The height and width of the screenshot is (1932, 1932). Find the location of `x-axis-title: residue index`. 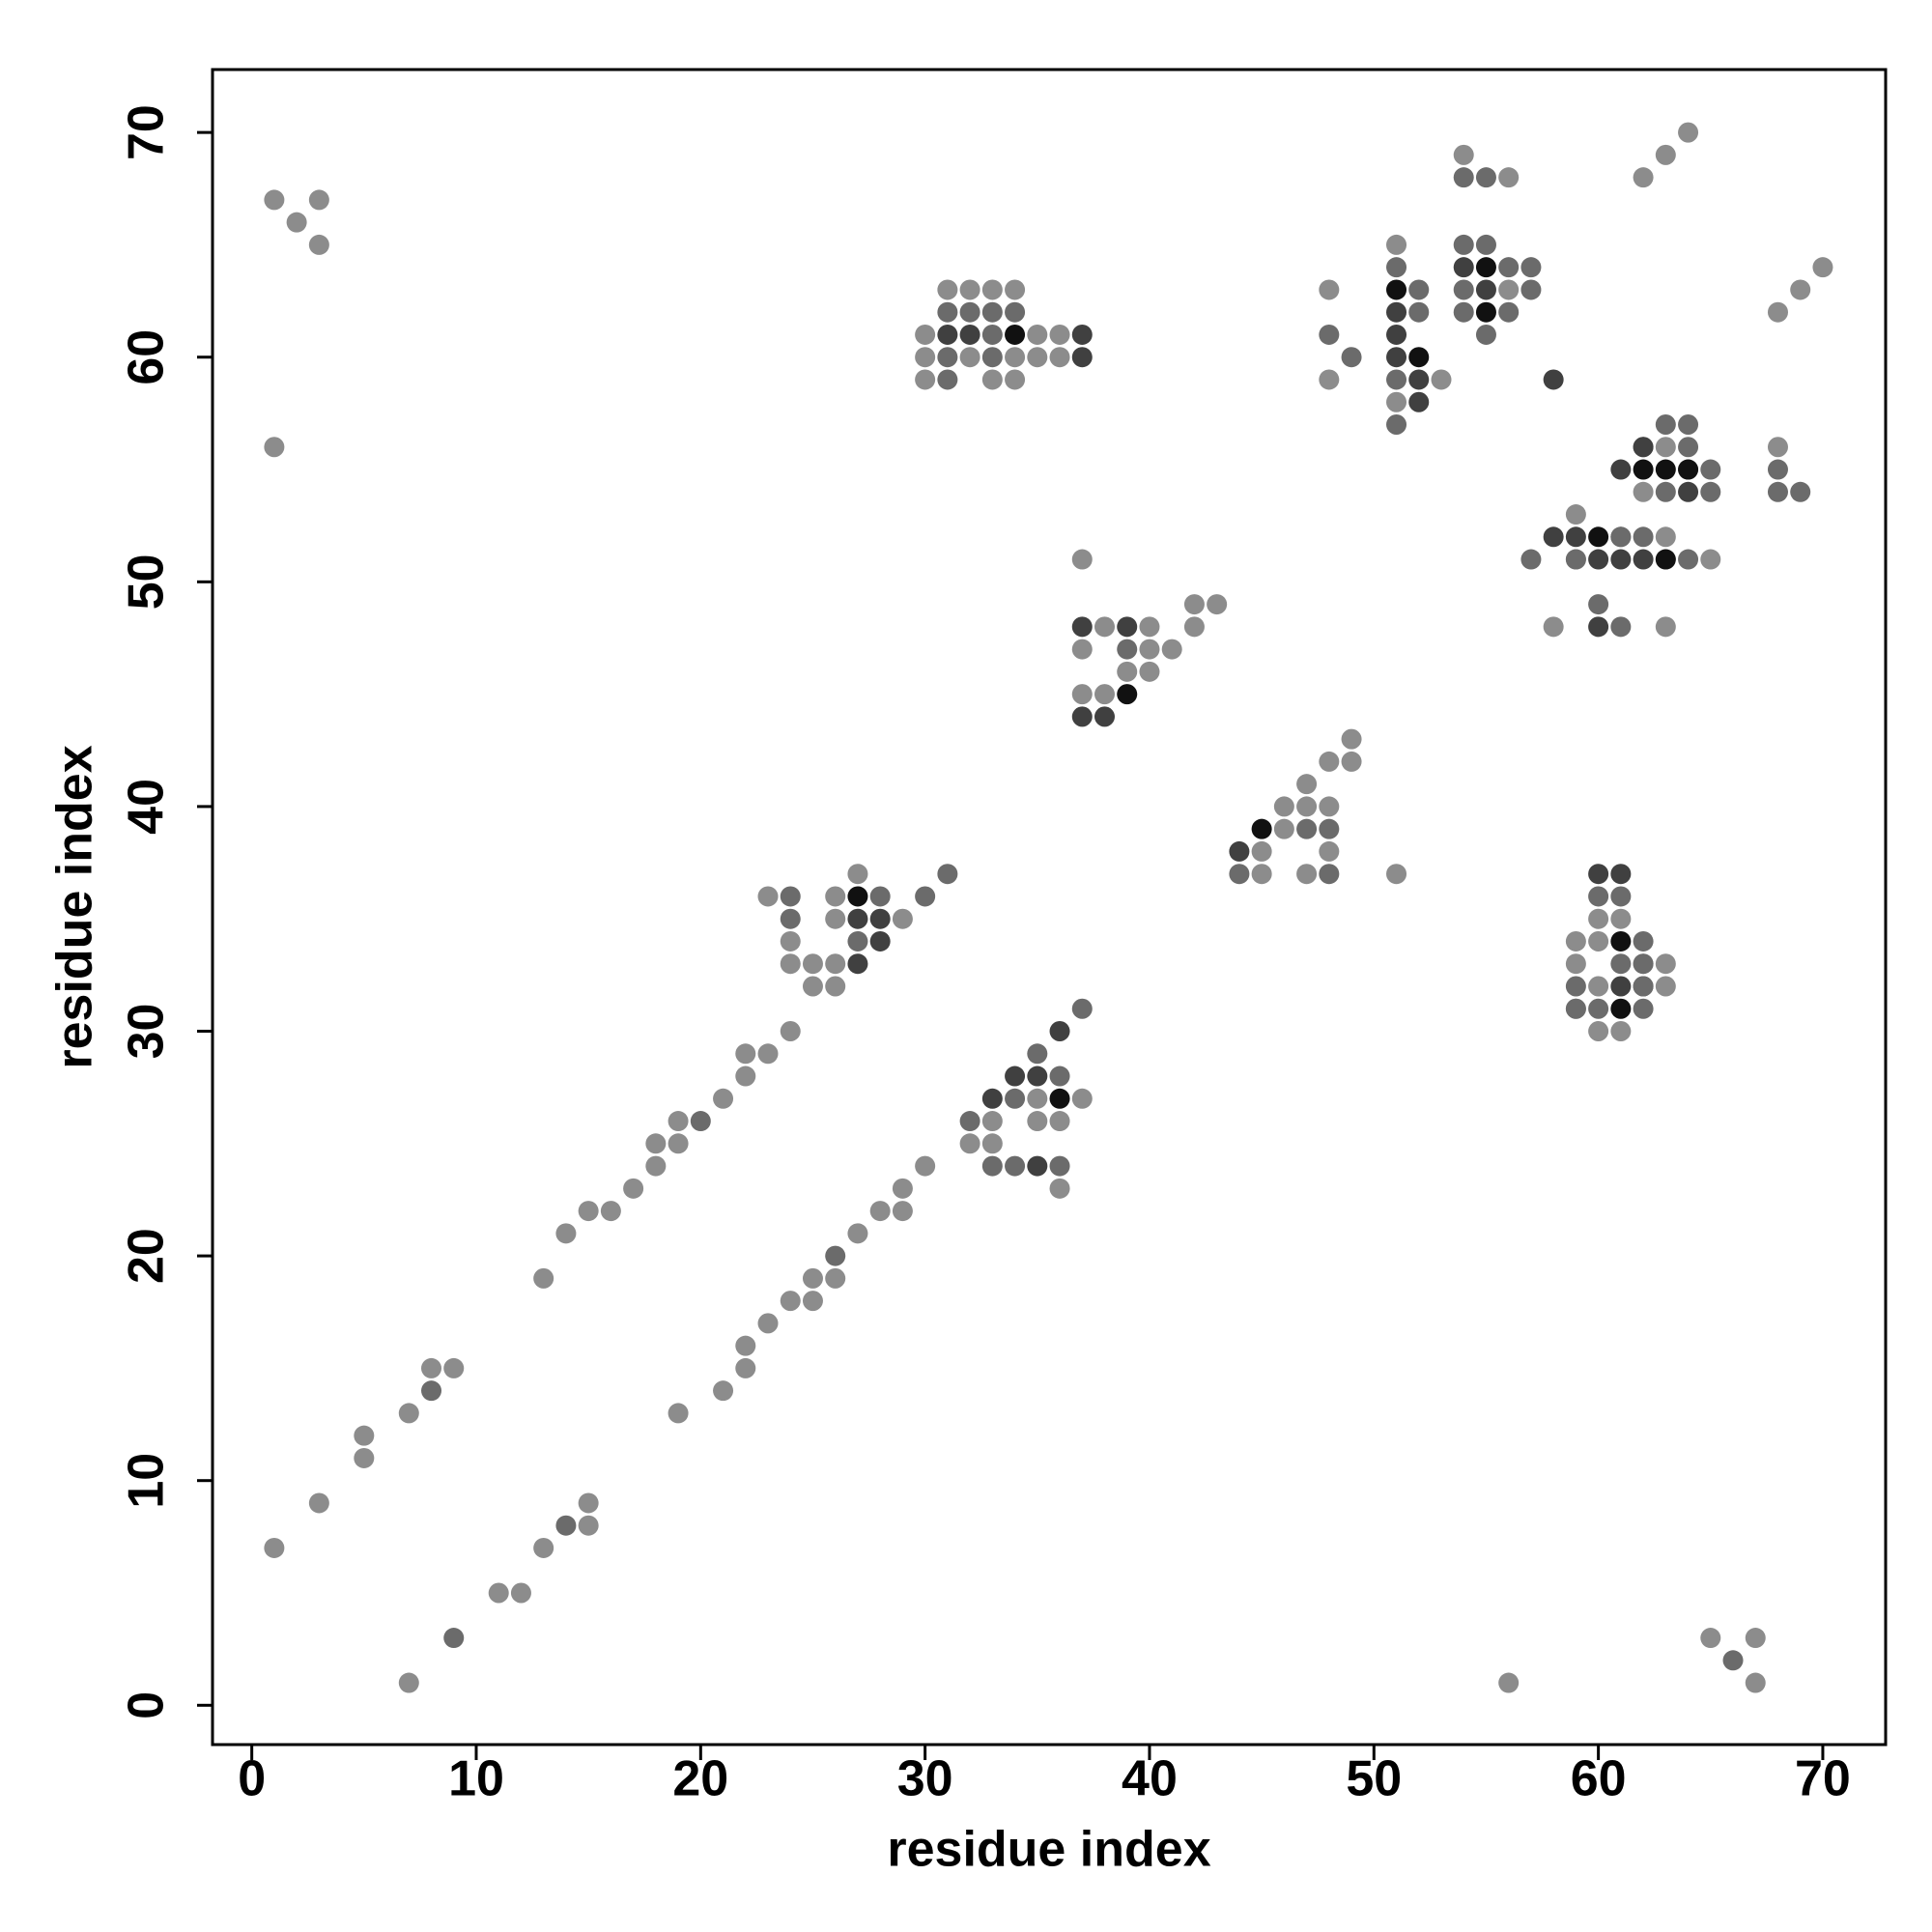

x-axis-title: residue index is located at coordinates (1048, 1850).